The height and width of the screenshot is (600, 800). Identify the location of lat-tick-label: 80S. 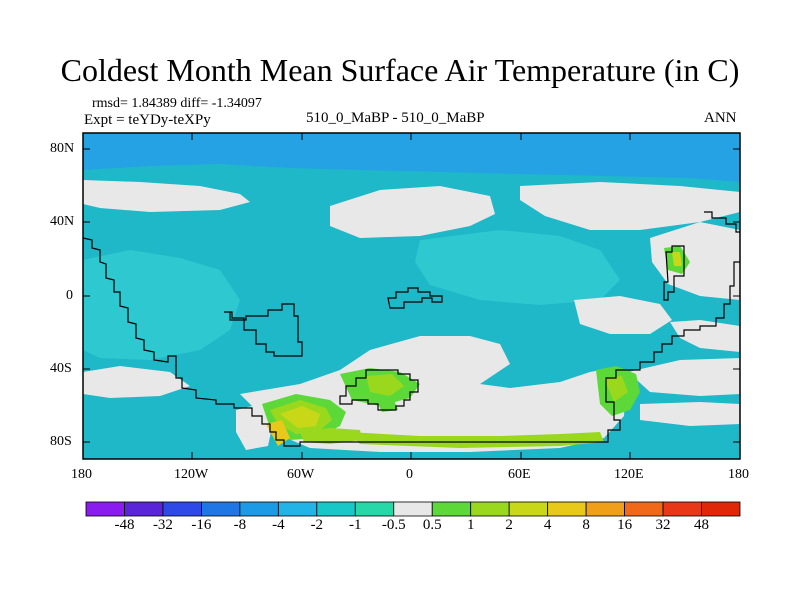
(61, 441).